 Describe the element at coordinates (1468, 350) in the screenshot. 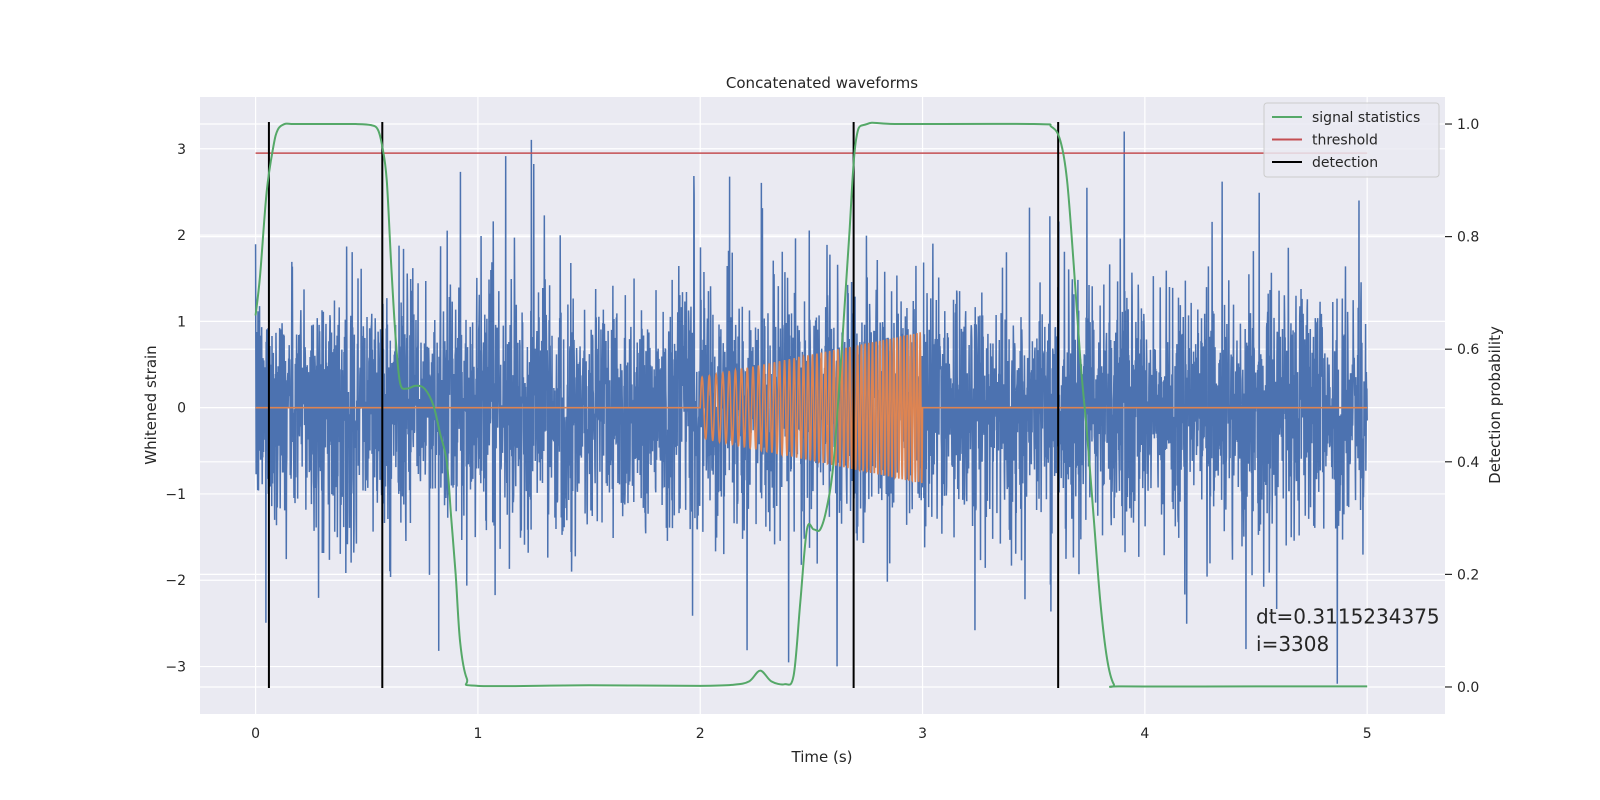

I see `y-tick-label-right: 0.6` at that location.